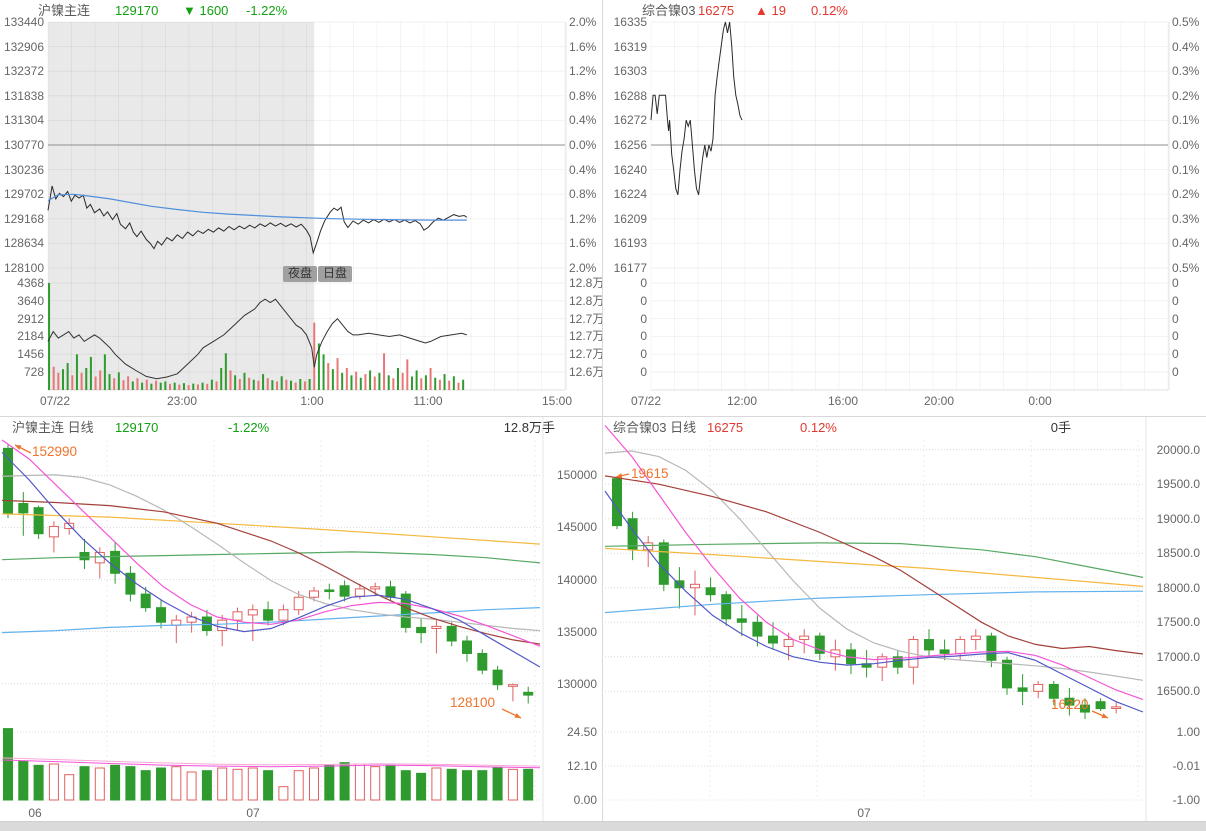 Image resolution: width=1206 pixels, height=831 pixels. What do you see at coordinates (650, 473) in the screenshot?
I see `svg-text: 19615` at bounding box center [650, 473].